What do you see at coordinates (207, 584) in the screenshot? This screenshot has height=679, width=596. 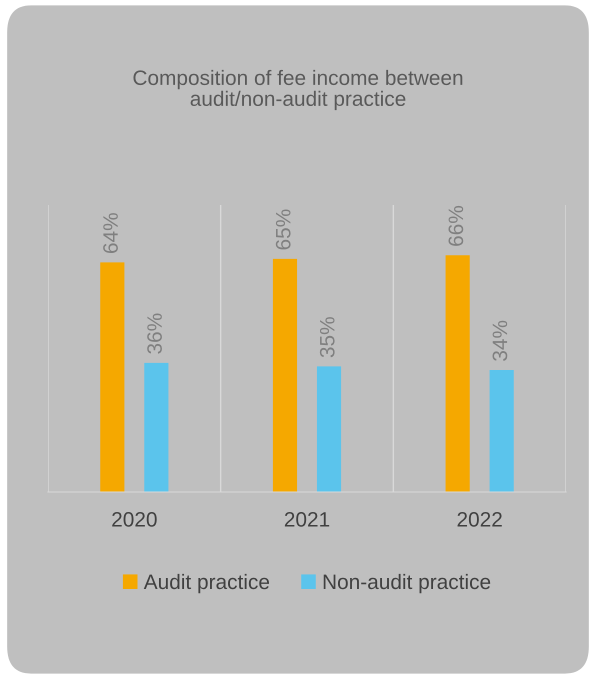 I see `legend-label: Audit practice` at bounding box center [207, 584].